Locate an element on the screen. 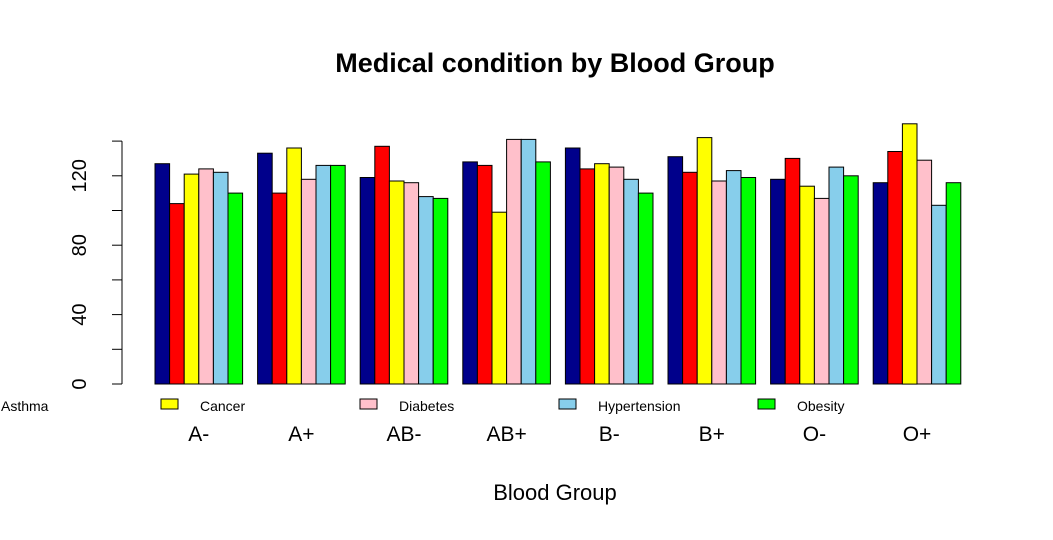 This screenshot has height=540, width=1053. bar-O--series-6 is located at coordinates (851, 280).